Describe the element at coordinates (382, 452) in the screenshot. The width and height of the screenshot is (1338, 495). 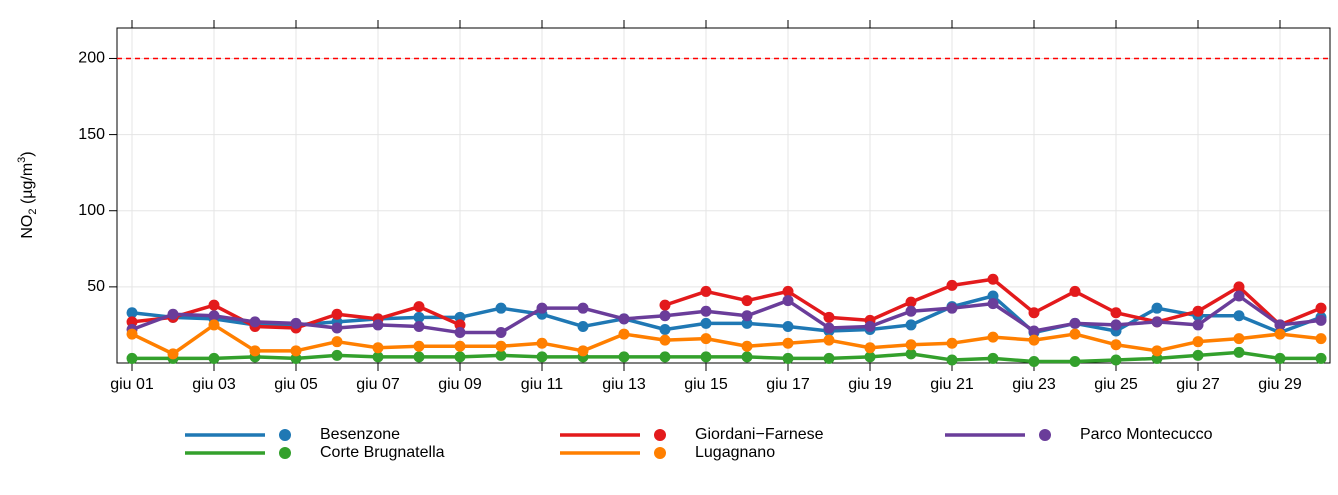
I see `legend-label: Corte Brugnatella` at that location.